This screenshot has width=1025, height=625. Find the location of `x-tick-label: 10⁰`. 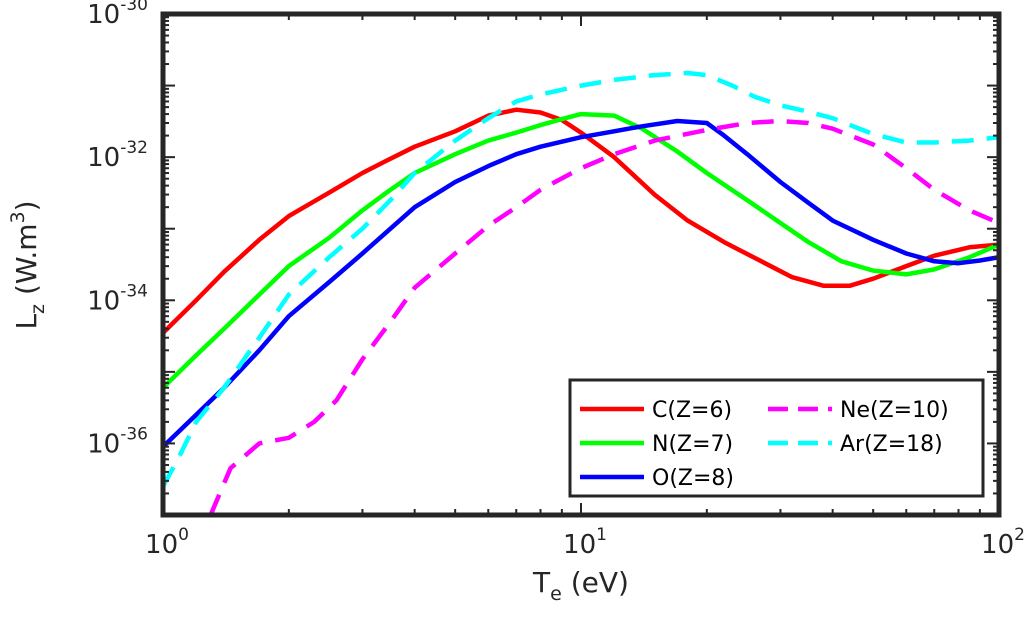

x-tick-label: 10⁰ is located at coordinates (167, 542).